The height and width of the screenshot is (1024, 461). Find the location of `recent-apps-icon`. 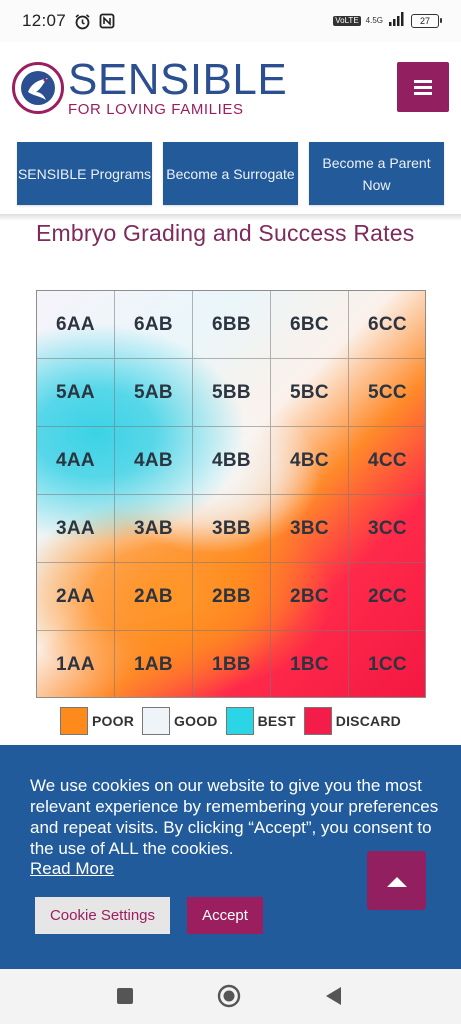

recent-apps-icon is located at coordinates (125, 996).